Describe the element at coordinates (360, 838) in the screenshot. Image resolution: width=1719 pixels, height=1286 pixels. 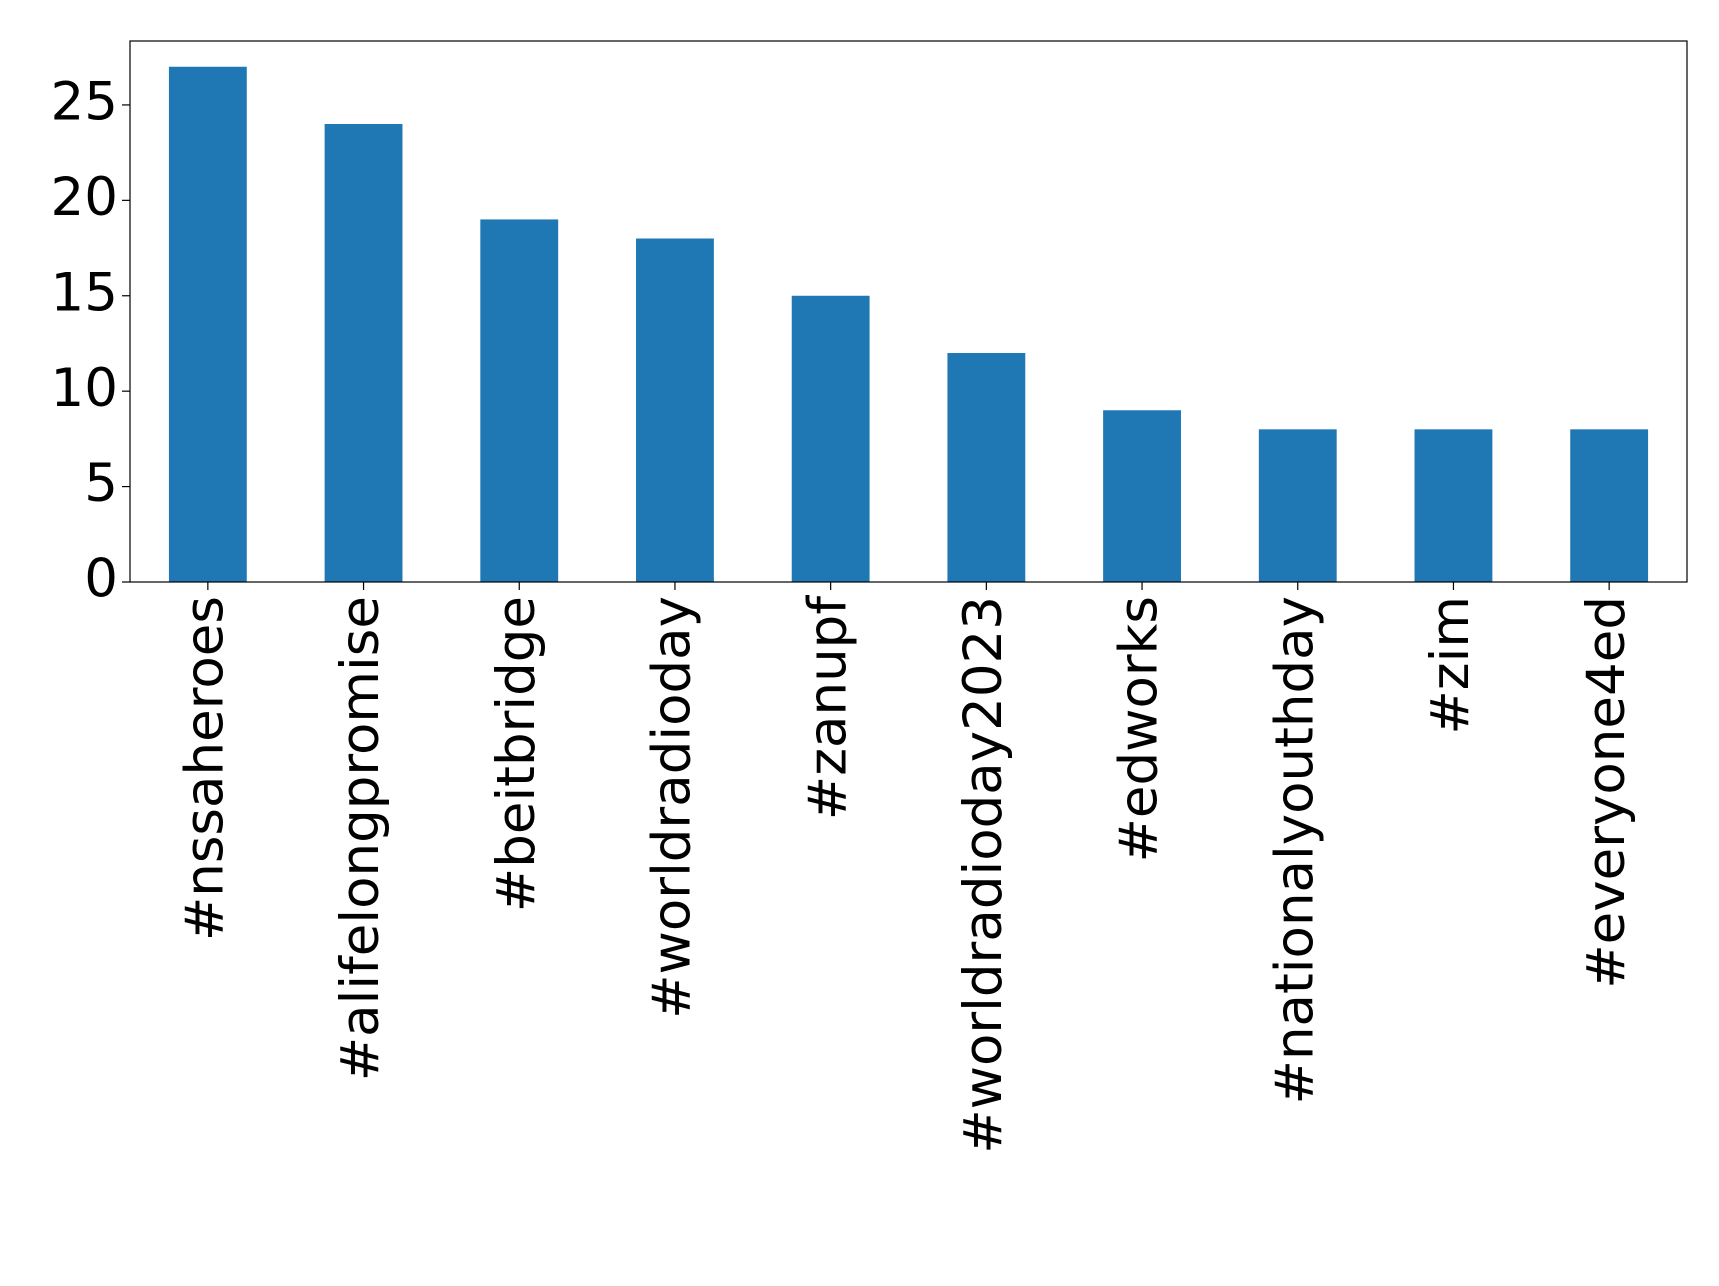
I see `x-tick-label: #alifelongpromise` at that location.